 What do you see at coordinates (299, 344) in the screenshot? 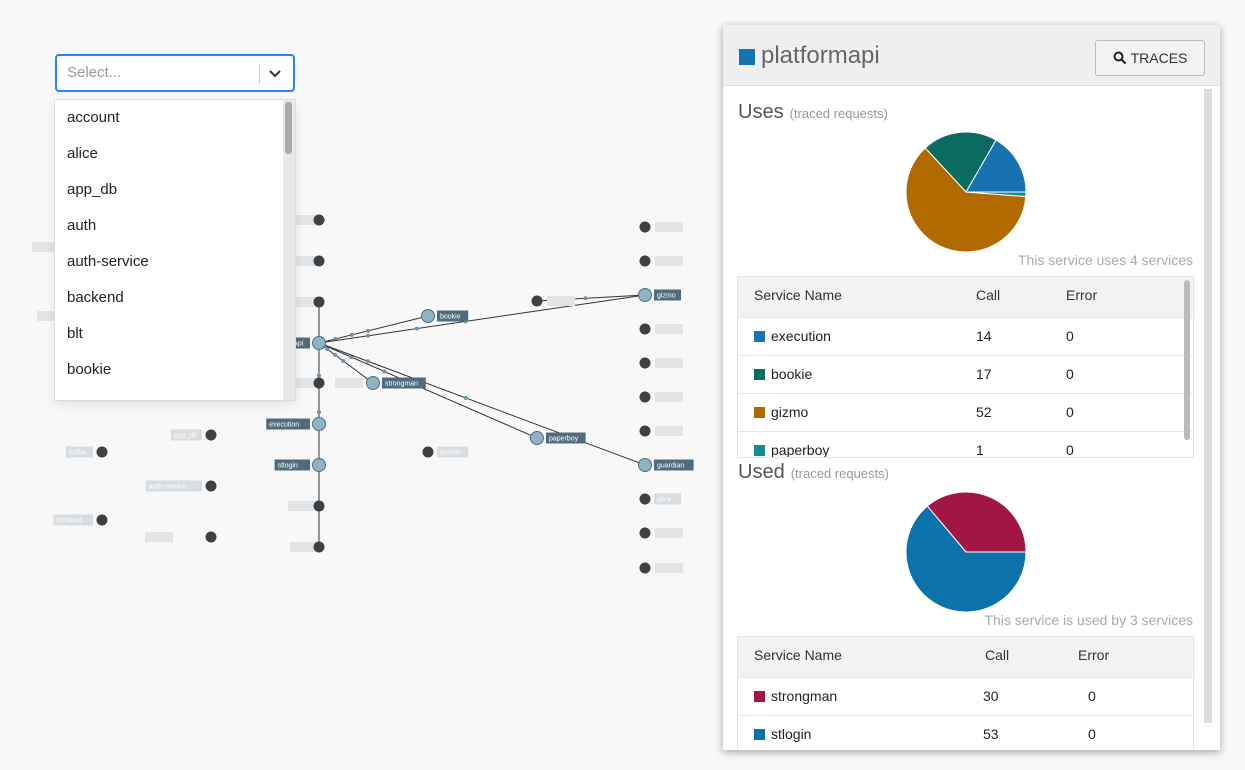
I see `node-label: api` at bounding box center [299, 344].